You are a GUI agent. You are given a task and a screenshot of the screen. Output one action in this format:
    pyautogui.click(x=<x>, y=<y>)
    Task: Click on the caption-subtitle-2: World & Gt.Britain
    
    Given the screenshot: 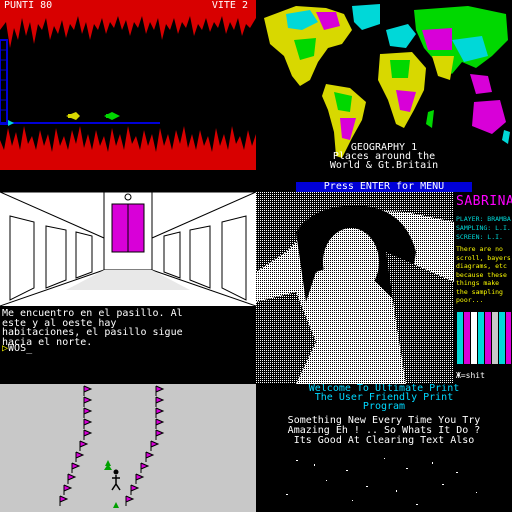 What is the action you would take?
    pyautogui.click(x=384, y=165)
    